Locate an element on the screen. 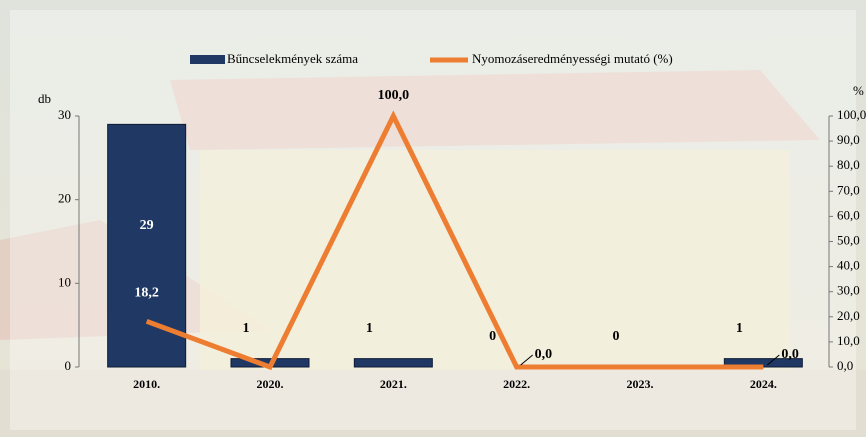  y2-tick-label: 30,0 is located at coordinates (848, 290).